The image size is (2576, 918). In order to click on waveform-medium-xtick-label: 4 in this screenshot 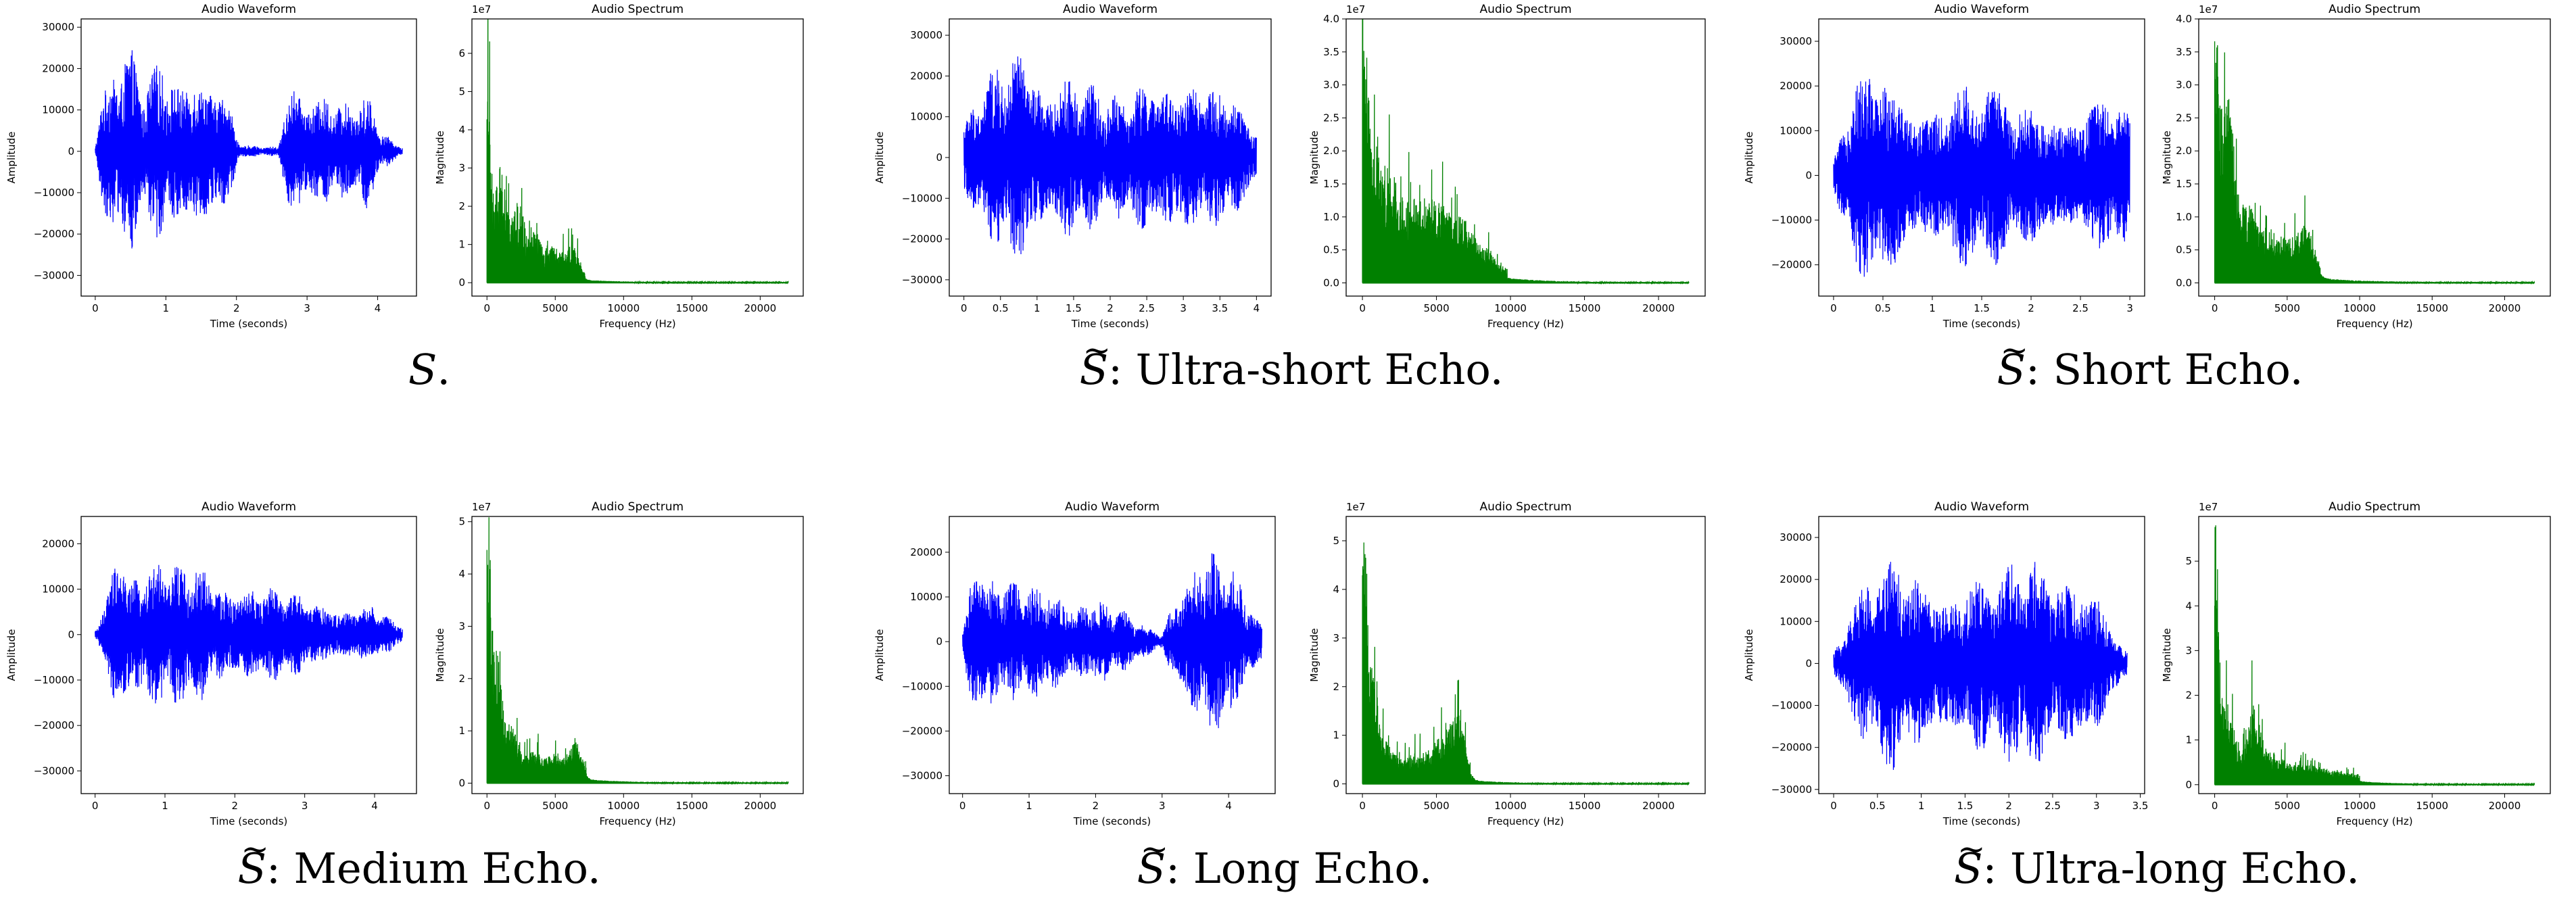, I will do `click(374, 806)`.